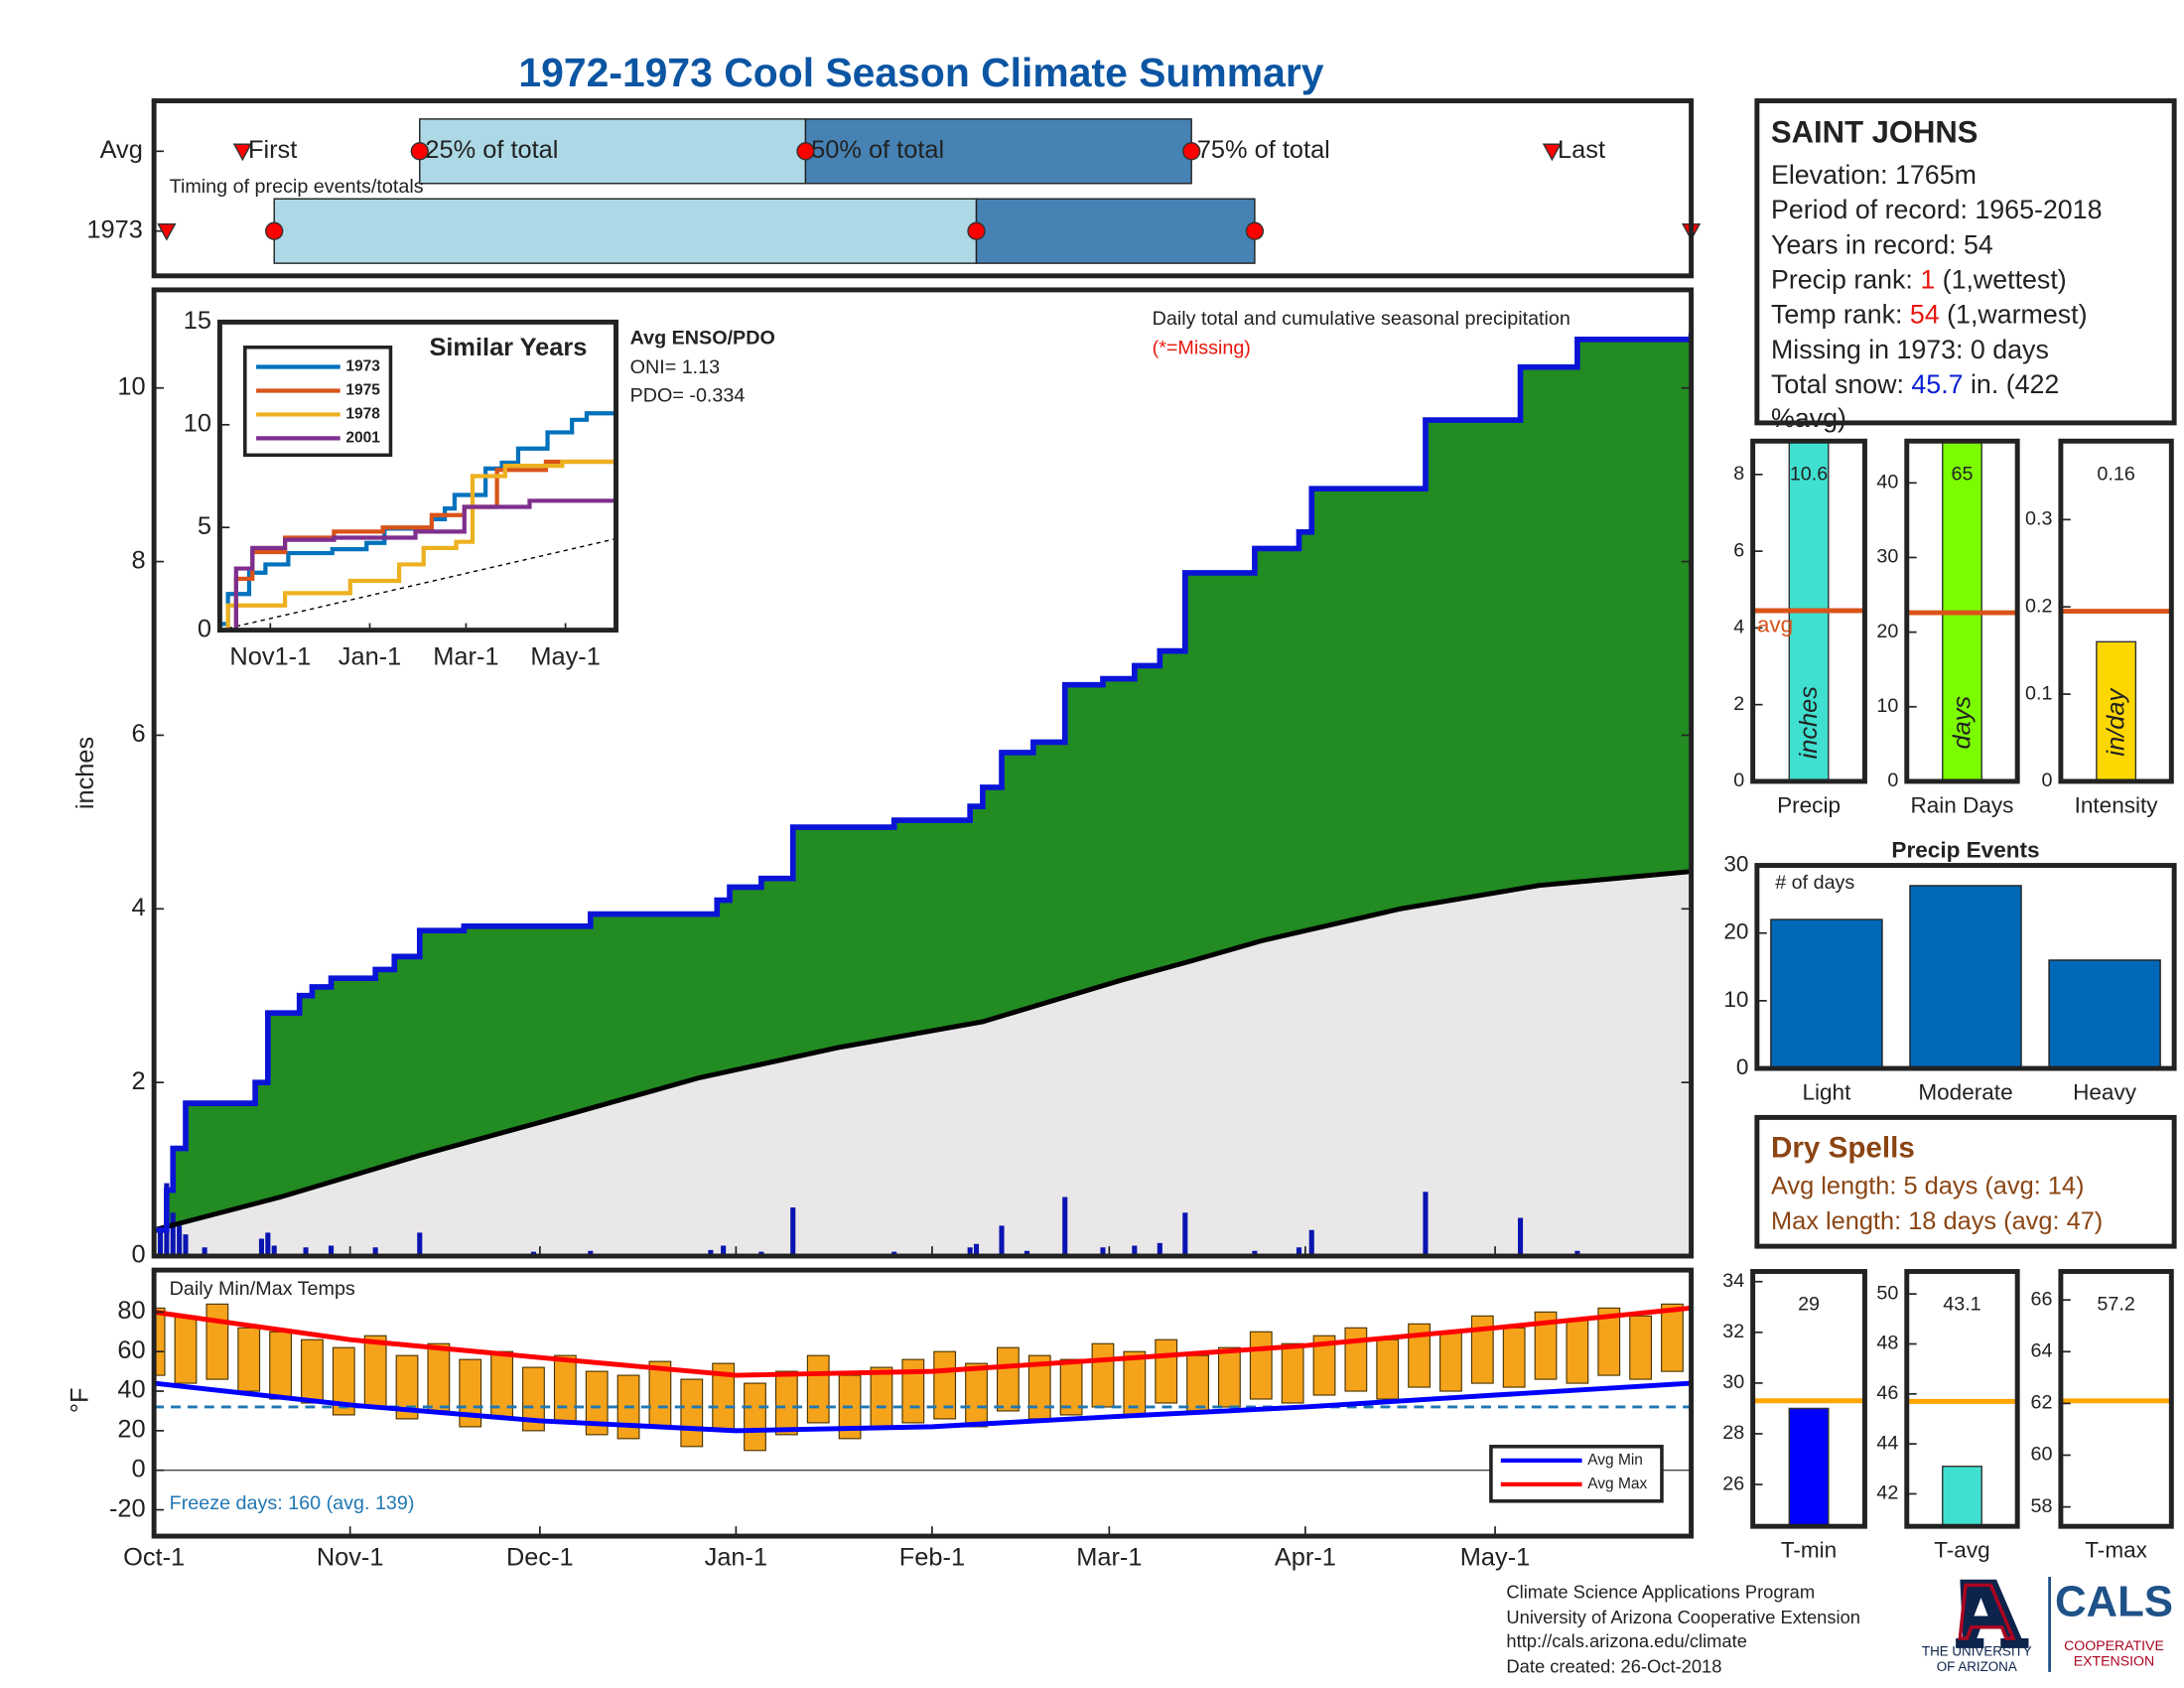 The image size is (2184, 1688). What do you see at coordinates (1882, 244) in the screenshot?
I see `info-line: Years in record: 54` at bounding box center [1882, 244].